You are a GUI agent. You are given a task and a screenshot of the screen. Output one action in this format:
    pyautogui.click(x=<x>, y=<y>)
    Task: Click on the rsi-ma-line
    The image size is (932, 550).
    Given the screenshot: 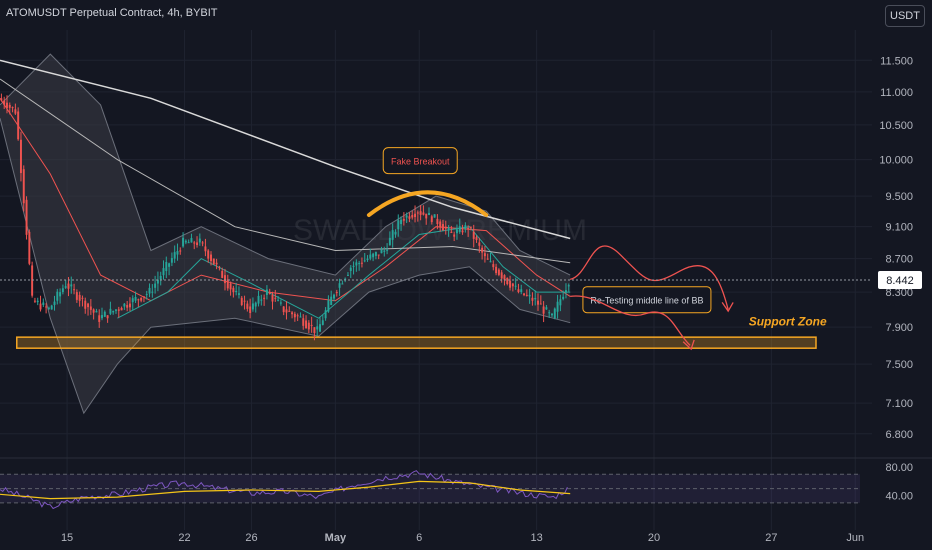 What is the action you would take?
    pyautogui.click(x=285, y=490)
    